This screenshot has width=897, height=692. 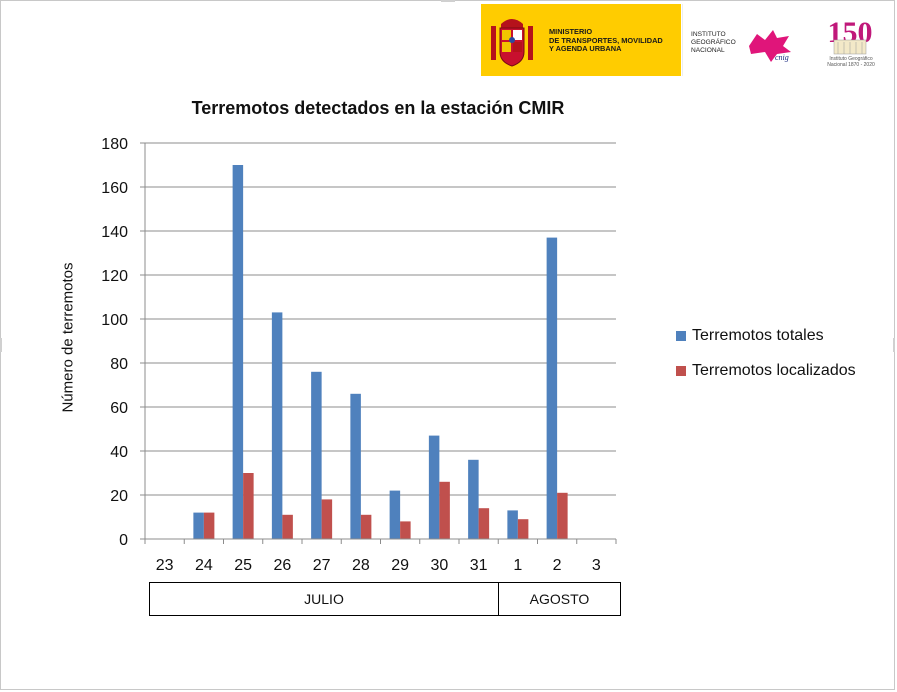 I want to click on x-tick-label: 28, so click(x=361, y=565).